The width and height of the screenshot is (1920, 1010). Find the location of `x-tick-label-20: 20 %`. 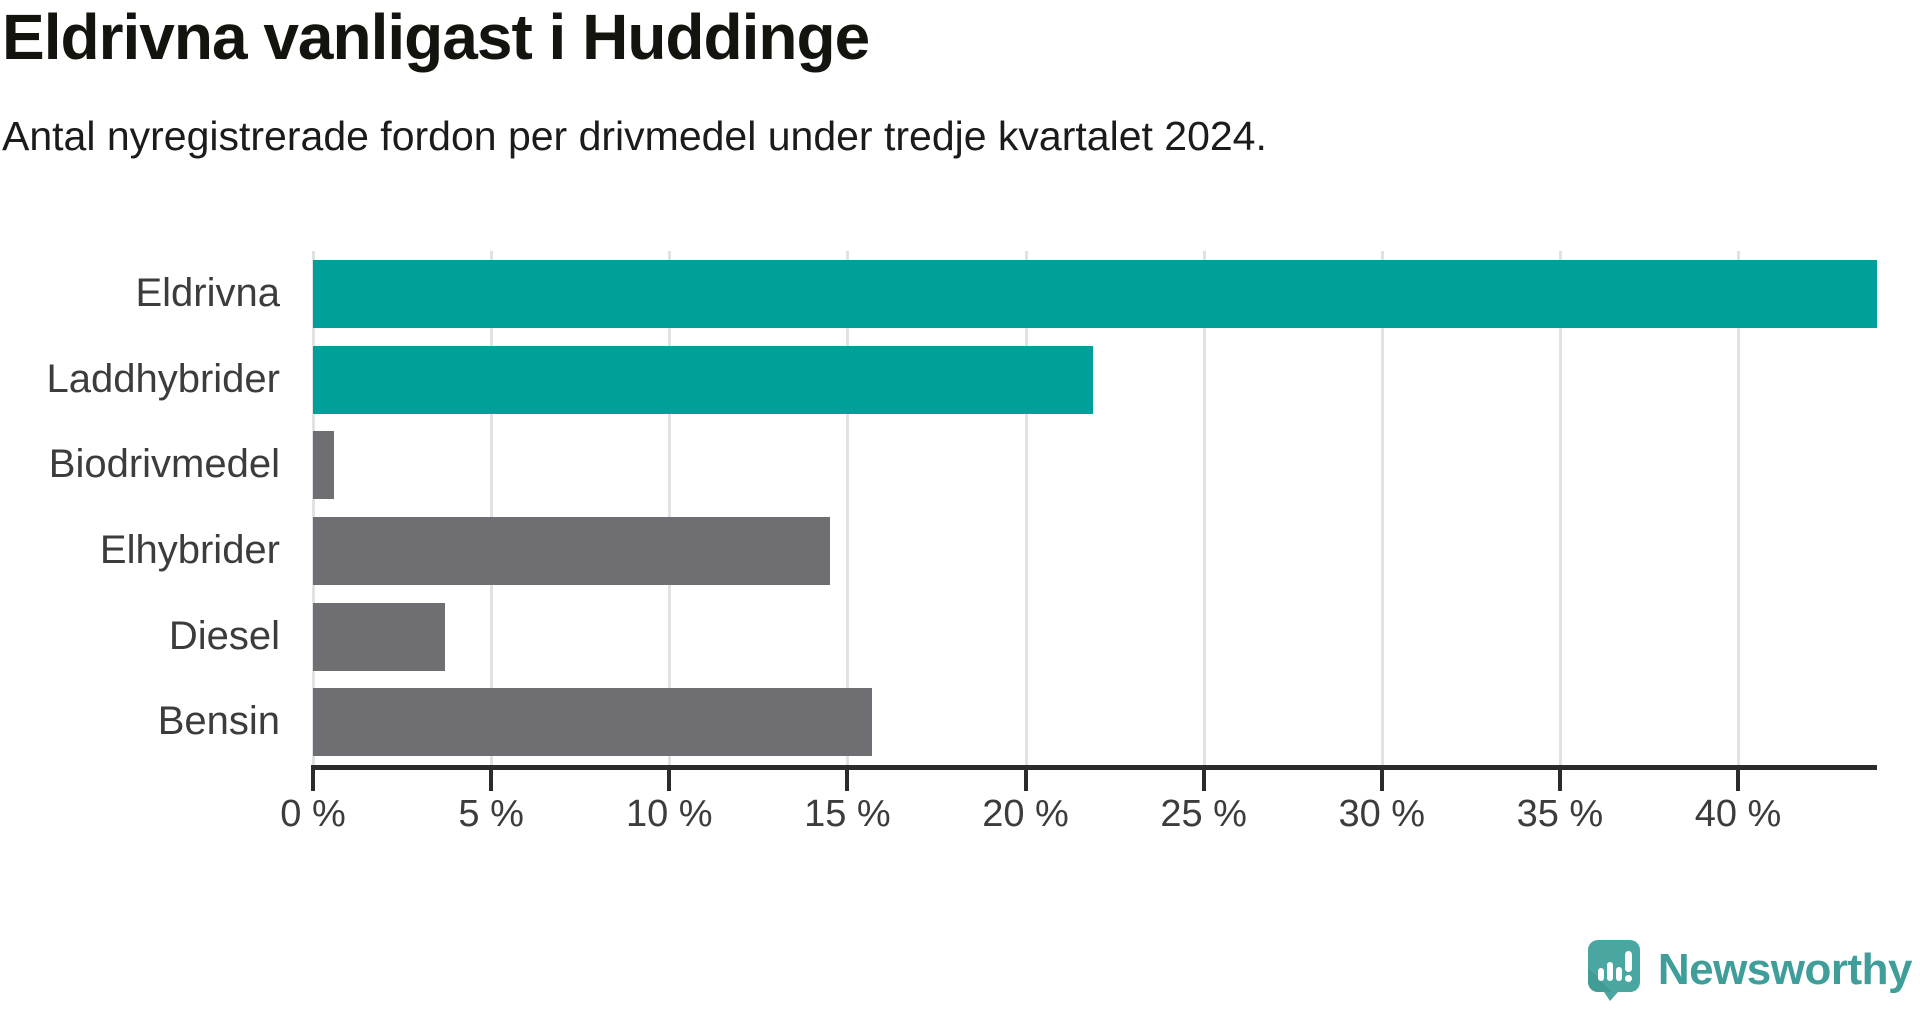

x-tick-label-20: 20 % is located at coordinates (1025, 814).